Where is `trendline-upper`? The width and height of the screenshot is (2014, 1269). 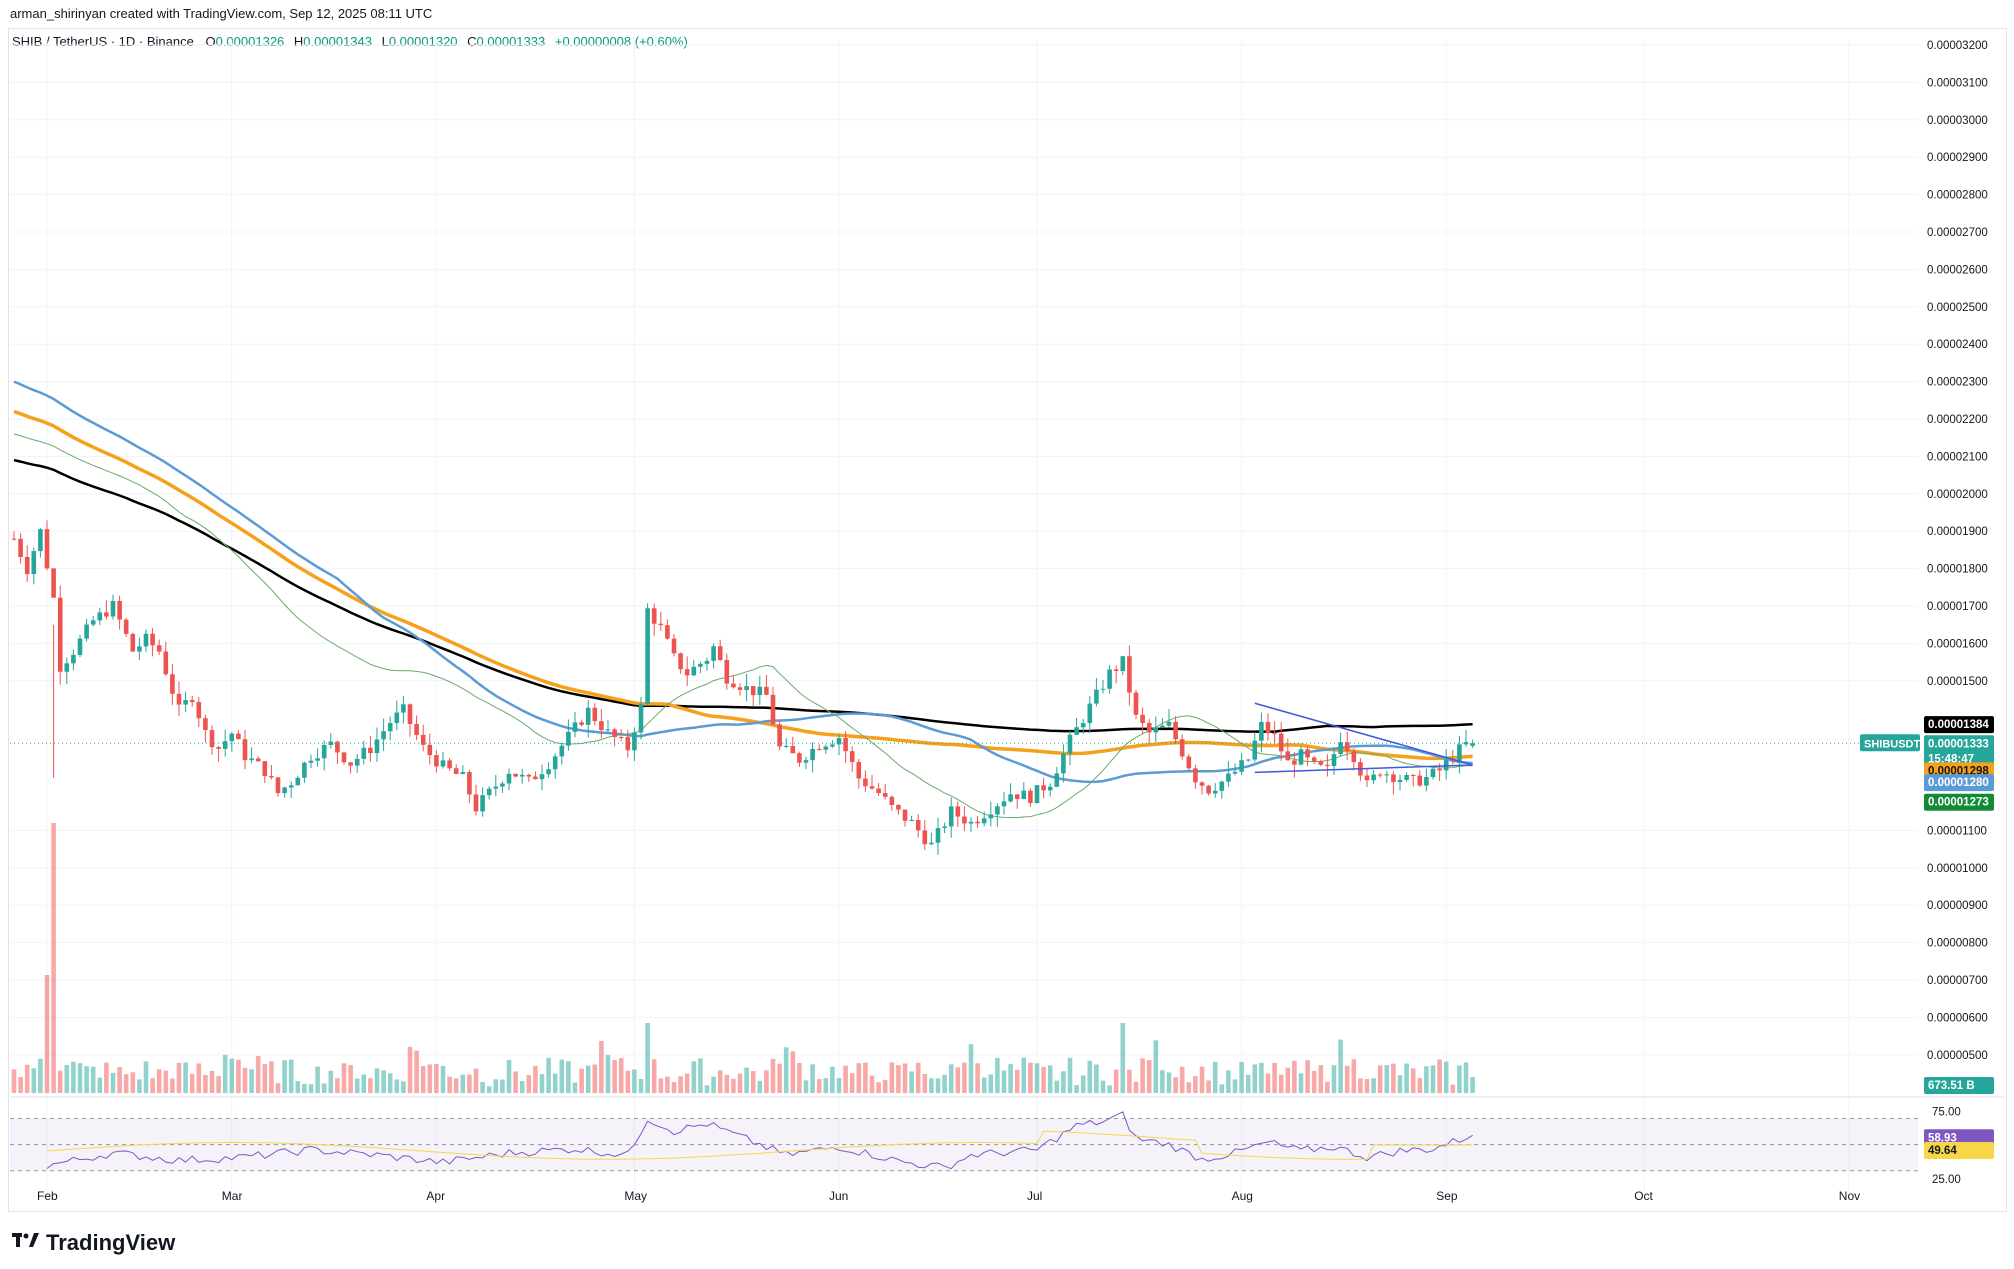 trendline-upper is located at coordinates (1363, 734).